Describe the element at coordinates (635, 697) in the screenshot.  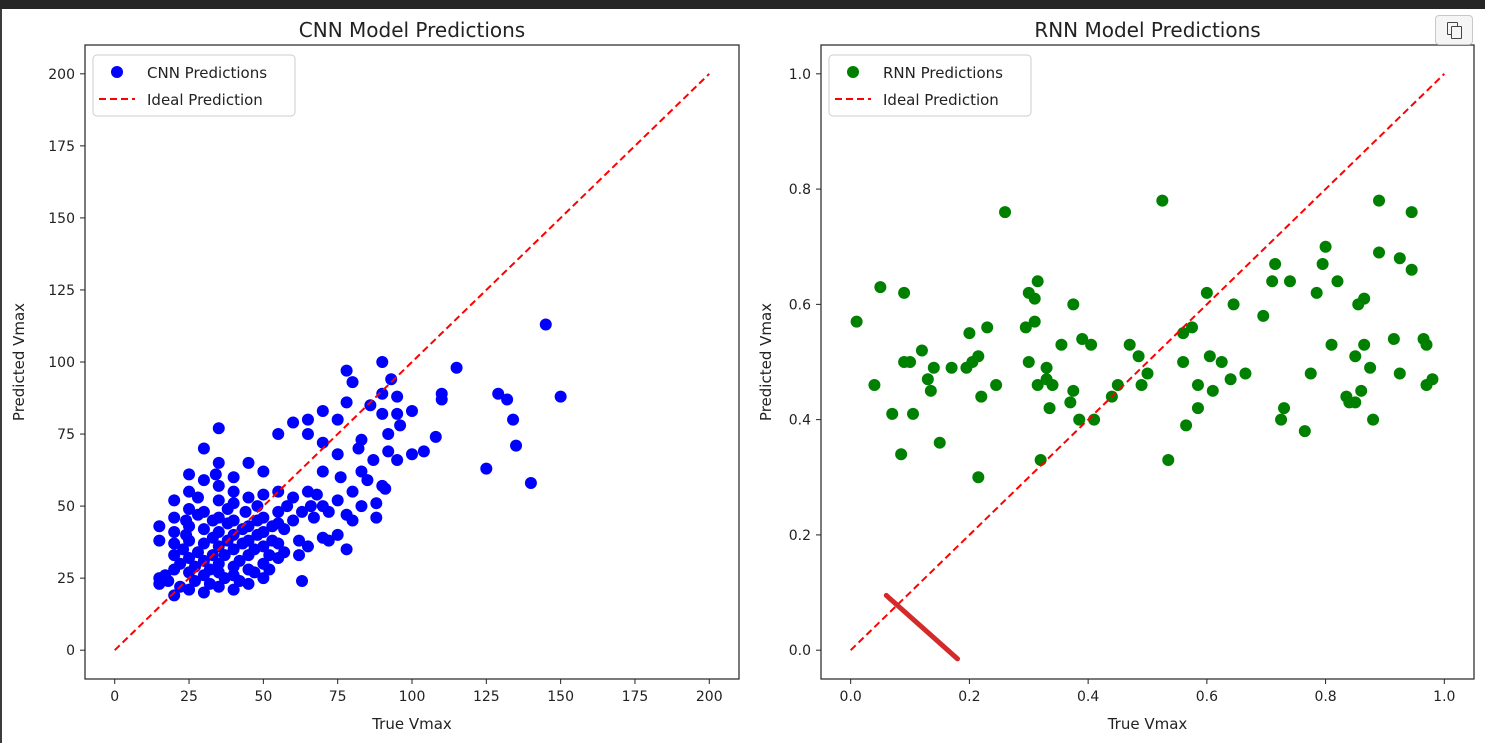
I see `x-tick-label: 175` at that location.